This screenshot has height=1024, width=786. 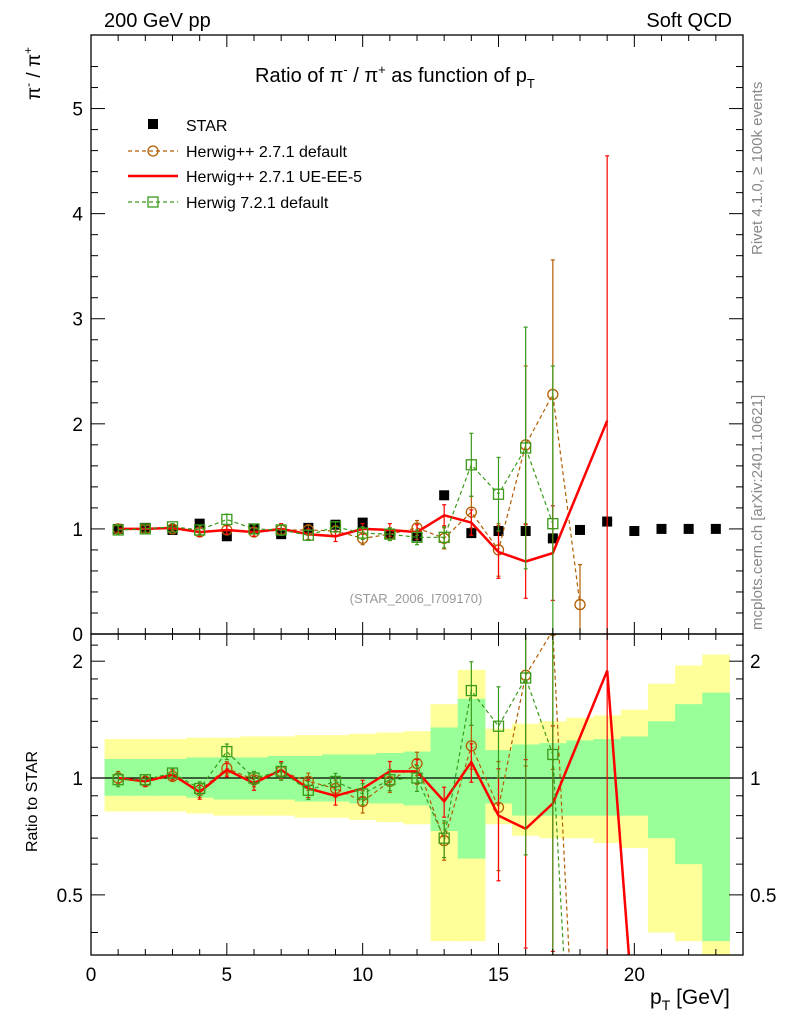 I want to click on title-num: π, so click(x=336, y=76).